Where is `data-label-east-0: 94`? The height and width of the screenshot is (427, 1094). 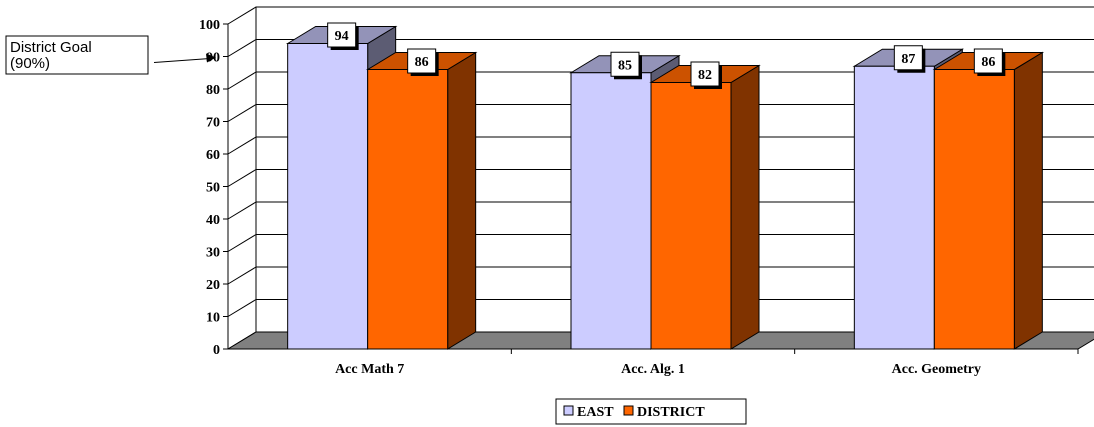 data-label-east-0: 94 is located at coordinates (343, 36).